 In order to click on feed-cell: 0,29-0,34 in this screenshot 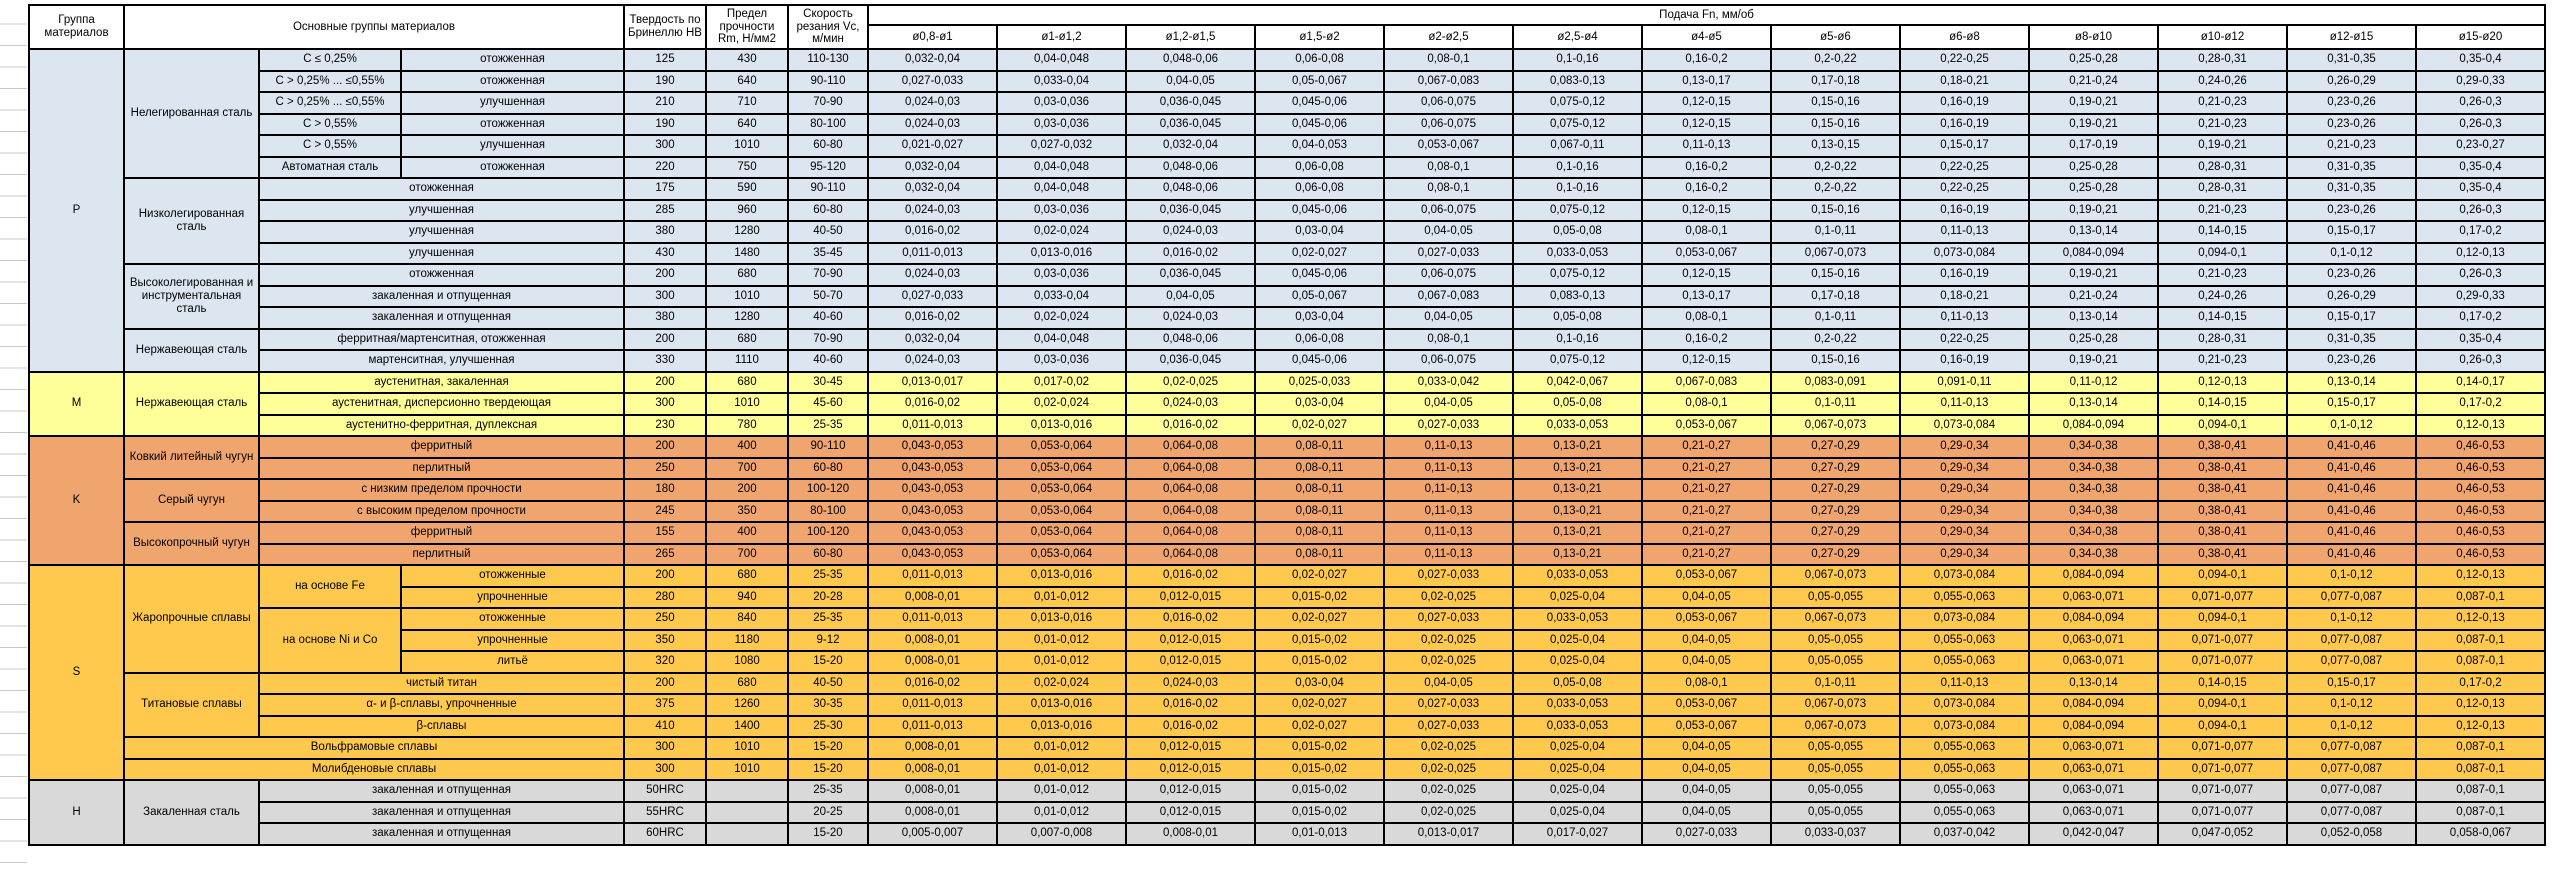, I will do `click(1964, 468)`.